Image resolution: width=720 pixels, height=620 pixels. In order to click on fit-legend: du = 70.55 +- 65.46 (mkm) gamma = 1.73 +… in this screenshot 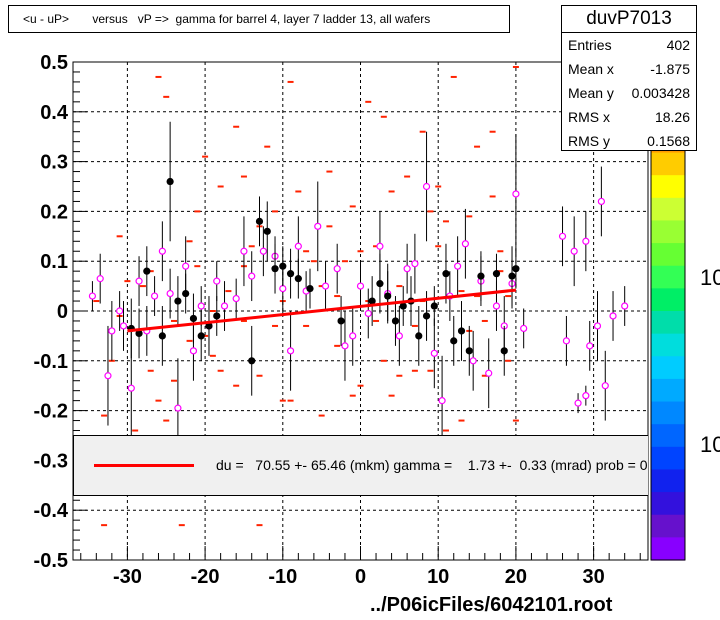, I will do `click(360, 465)`.